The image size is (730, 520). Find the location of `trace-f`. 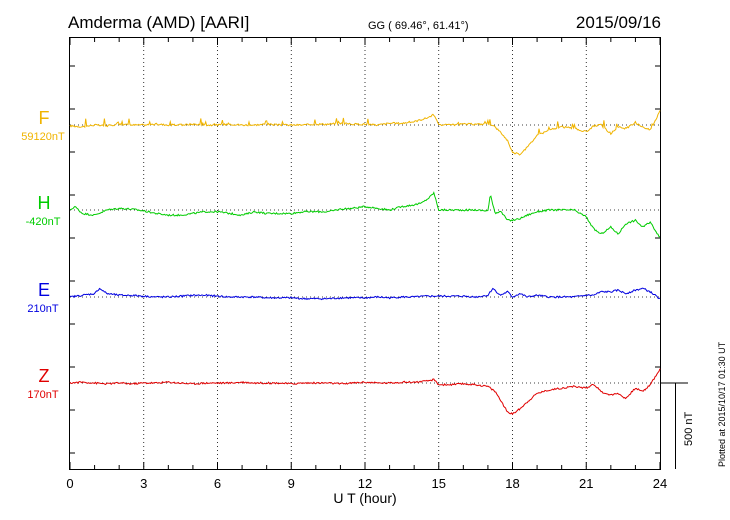

trace-f is located at coordinates (365, 133).